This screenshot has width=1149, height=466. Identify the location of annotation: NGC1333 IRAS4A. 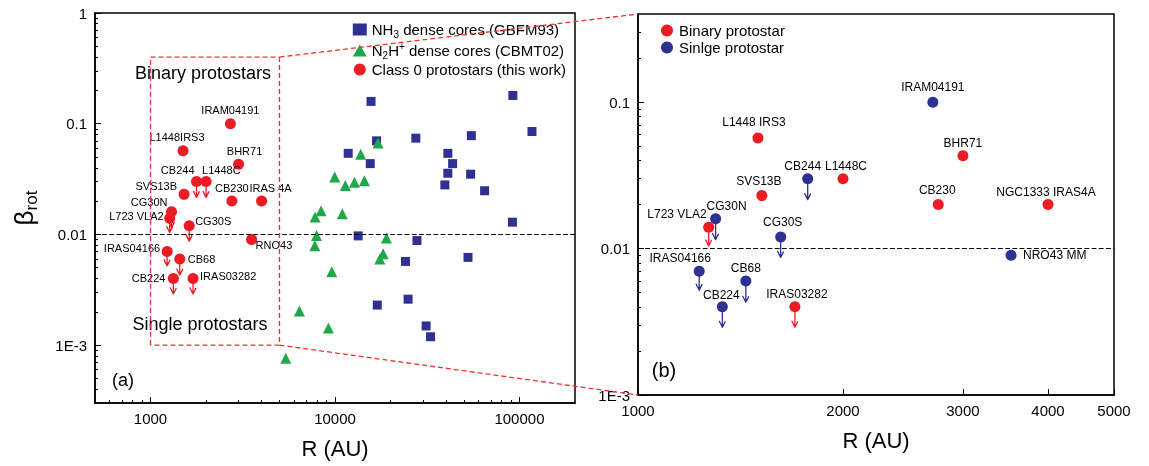
(1046, 191).